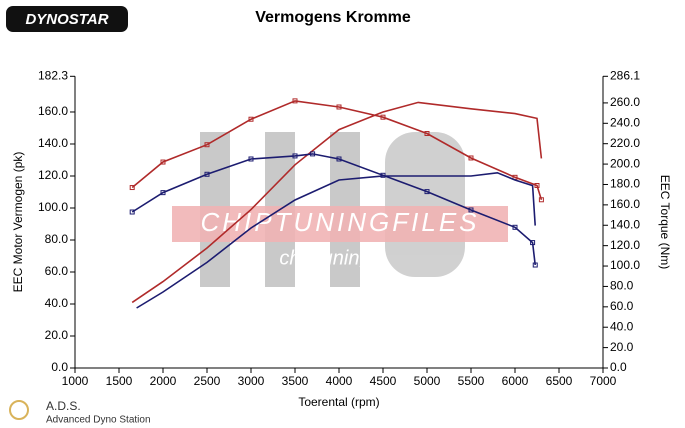 This screenshot has width=685, height=428. What do you see at coordinates (57, 335) in the screenshot?
I see `y-tick-label: 20.0` at bounding box center [57, 335].